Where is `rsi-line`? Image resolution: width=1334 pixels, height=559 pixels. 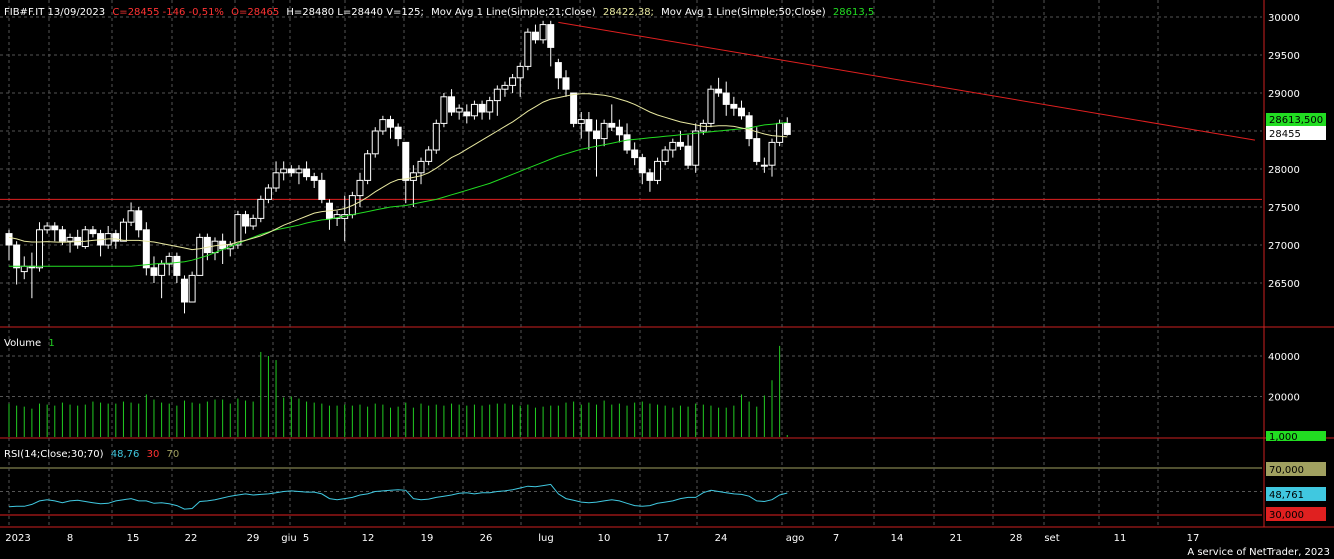
rsi-line is located at coordinates (398, 496).